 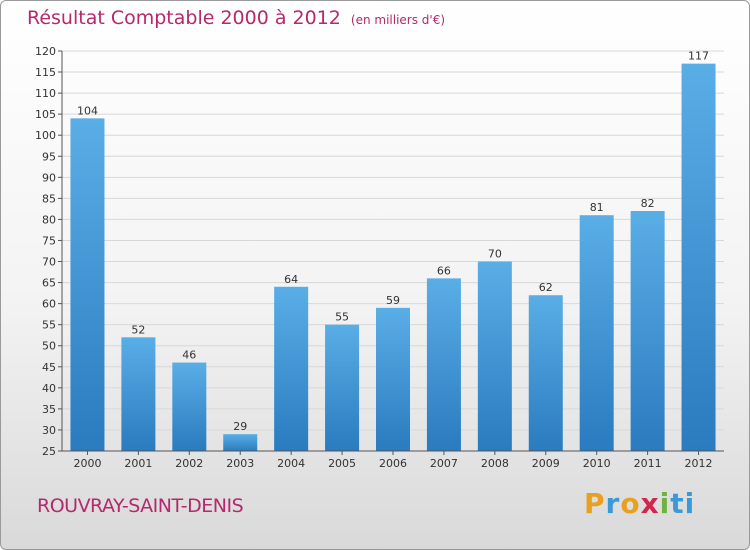 I want to click on y-tick-label: 105, so click(x=45, y=114).